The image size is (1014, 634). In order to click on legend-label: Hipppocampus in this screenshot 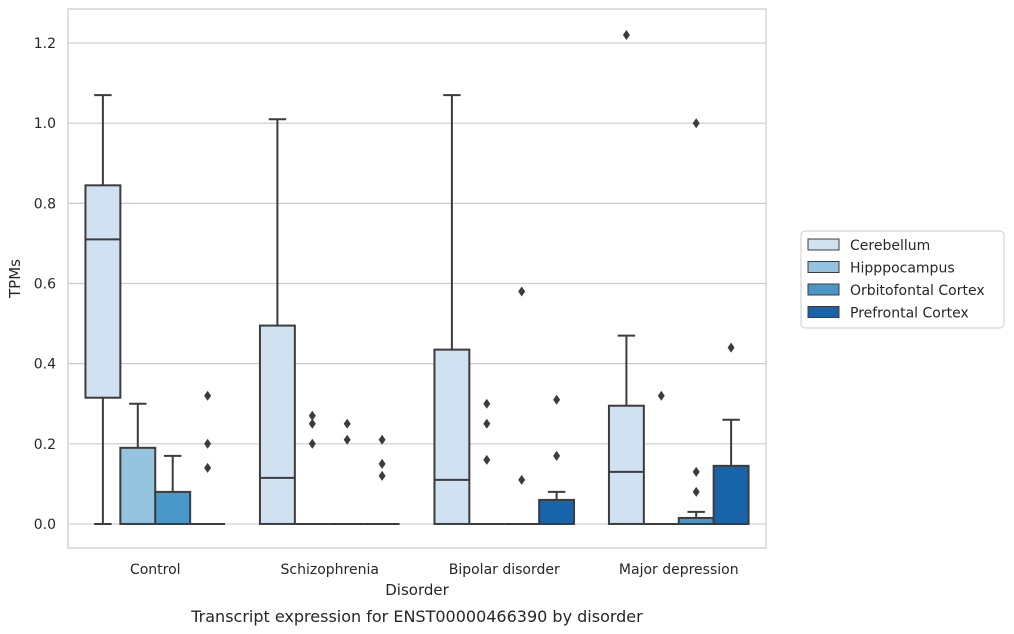, I will do `click(902, 269)`.